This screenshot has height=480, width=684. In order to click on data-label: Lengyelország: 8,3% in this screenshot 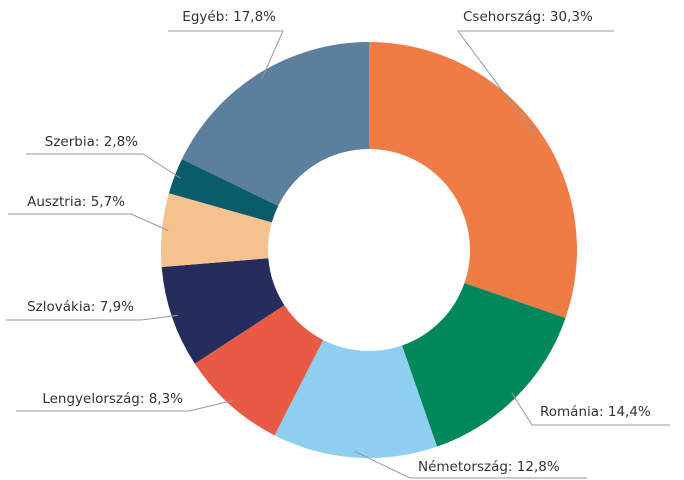, I will do `click(112, 399)`.